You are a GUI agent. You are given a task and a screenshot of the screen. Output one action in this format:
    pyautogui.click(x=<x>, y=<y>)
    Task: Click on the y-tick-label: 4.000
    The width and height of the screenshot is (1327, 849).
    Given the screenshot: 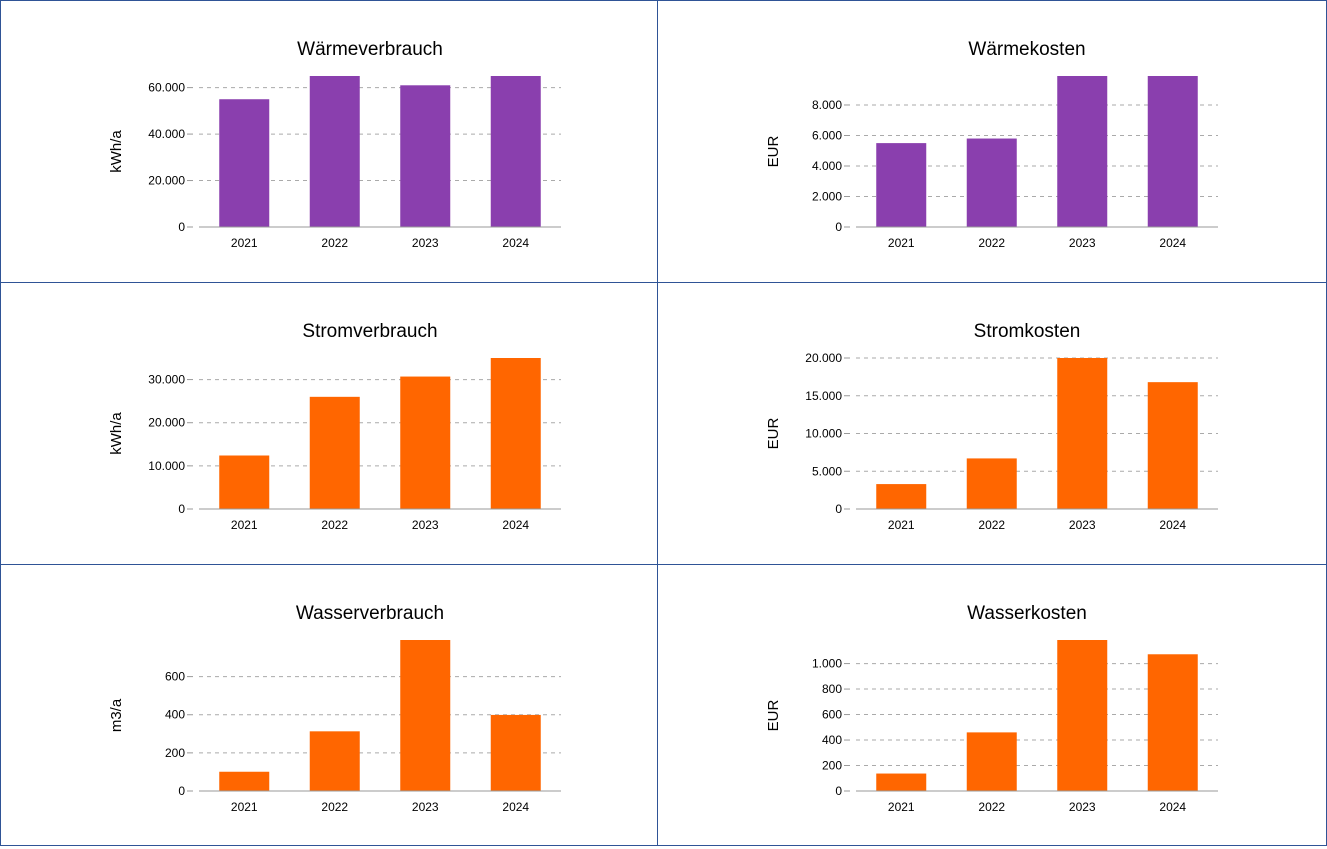 What is the action you would take?
    pyautogui.click(x=827, y=166)
    